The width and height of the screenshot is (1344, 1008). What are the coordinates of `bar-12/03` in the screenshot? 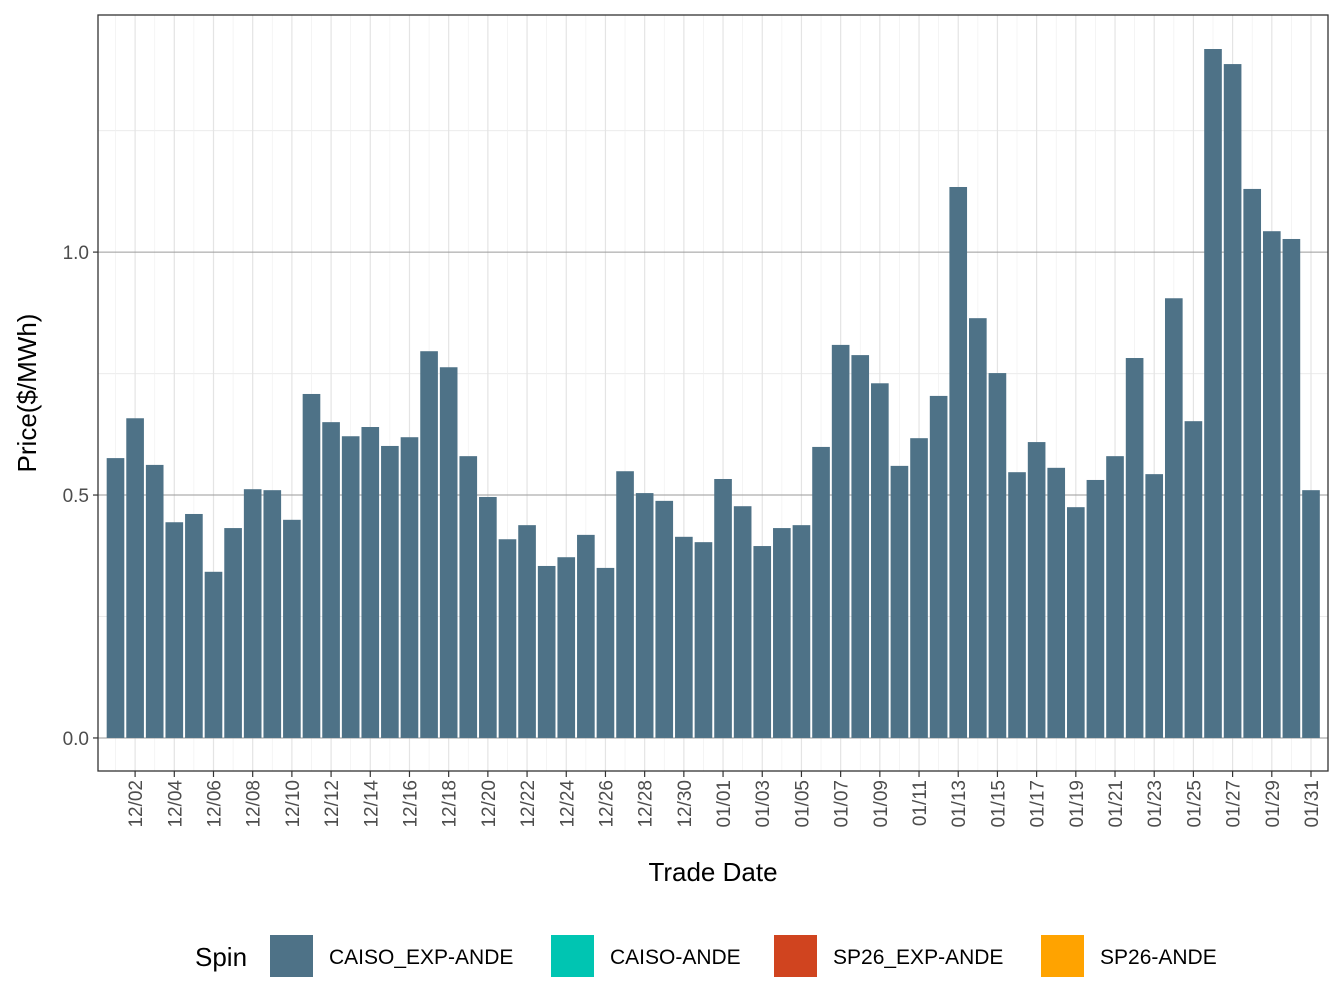 It's located at (154, 601).